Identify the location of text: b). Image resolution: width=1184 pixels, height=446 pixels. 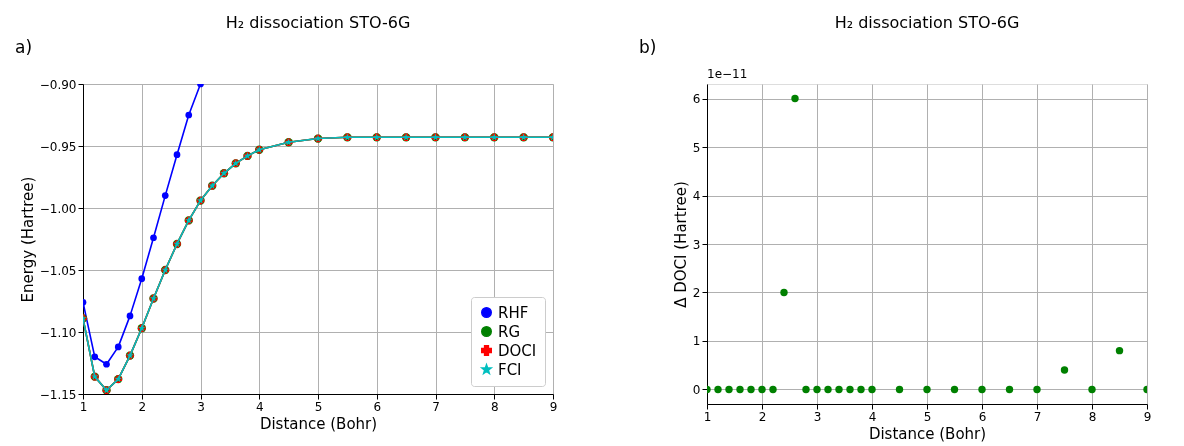
(648, 47).